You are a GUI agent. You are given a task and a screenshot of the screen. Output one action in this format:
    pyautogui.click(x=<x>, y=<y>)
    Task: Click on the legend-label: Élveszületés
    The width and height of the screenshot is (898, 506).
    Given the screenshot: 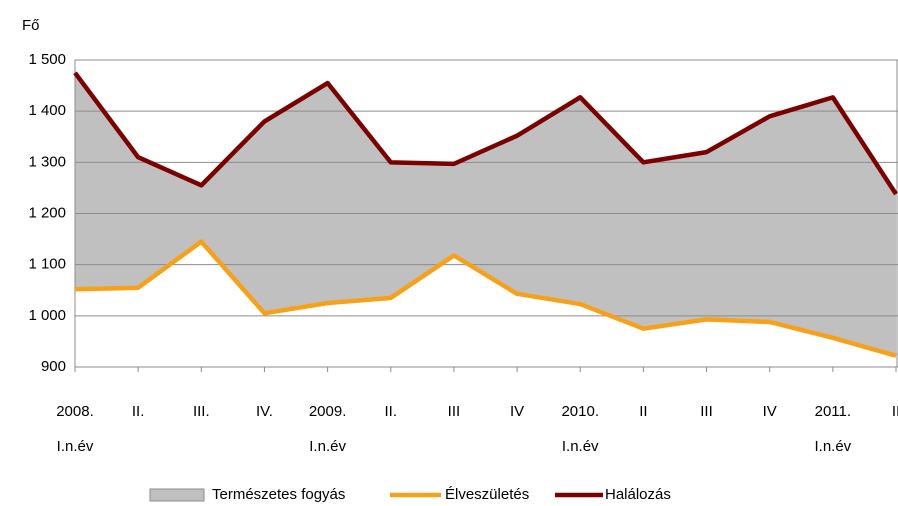 What is the action you would take?
    pyautogui.click(x=487, y=494)
    